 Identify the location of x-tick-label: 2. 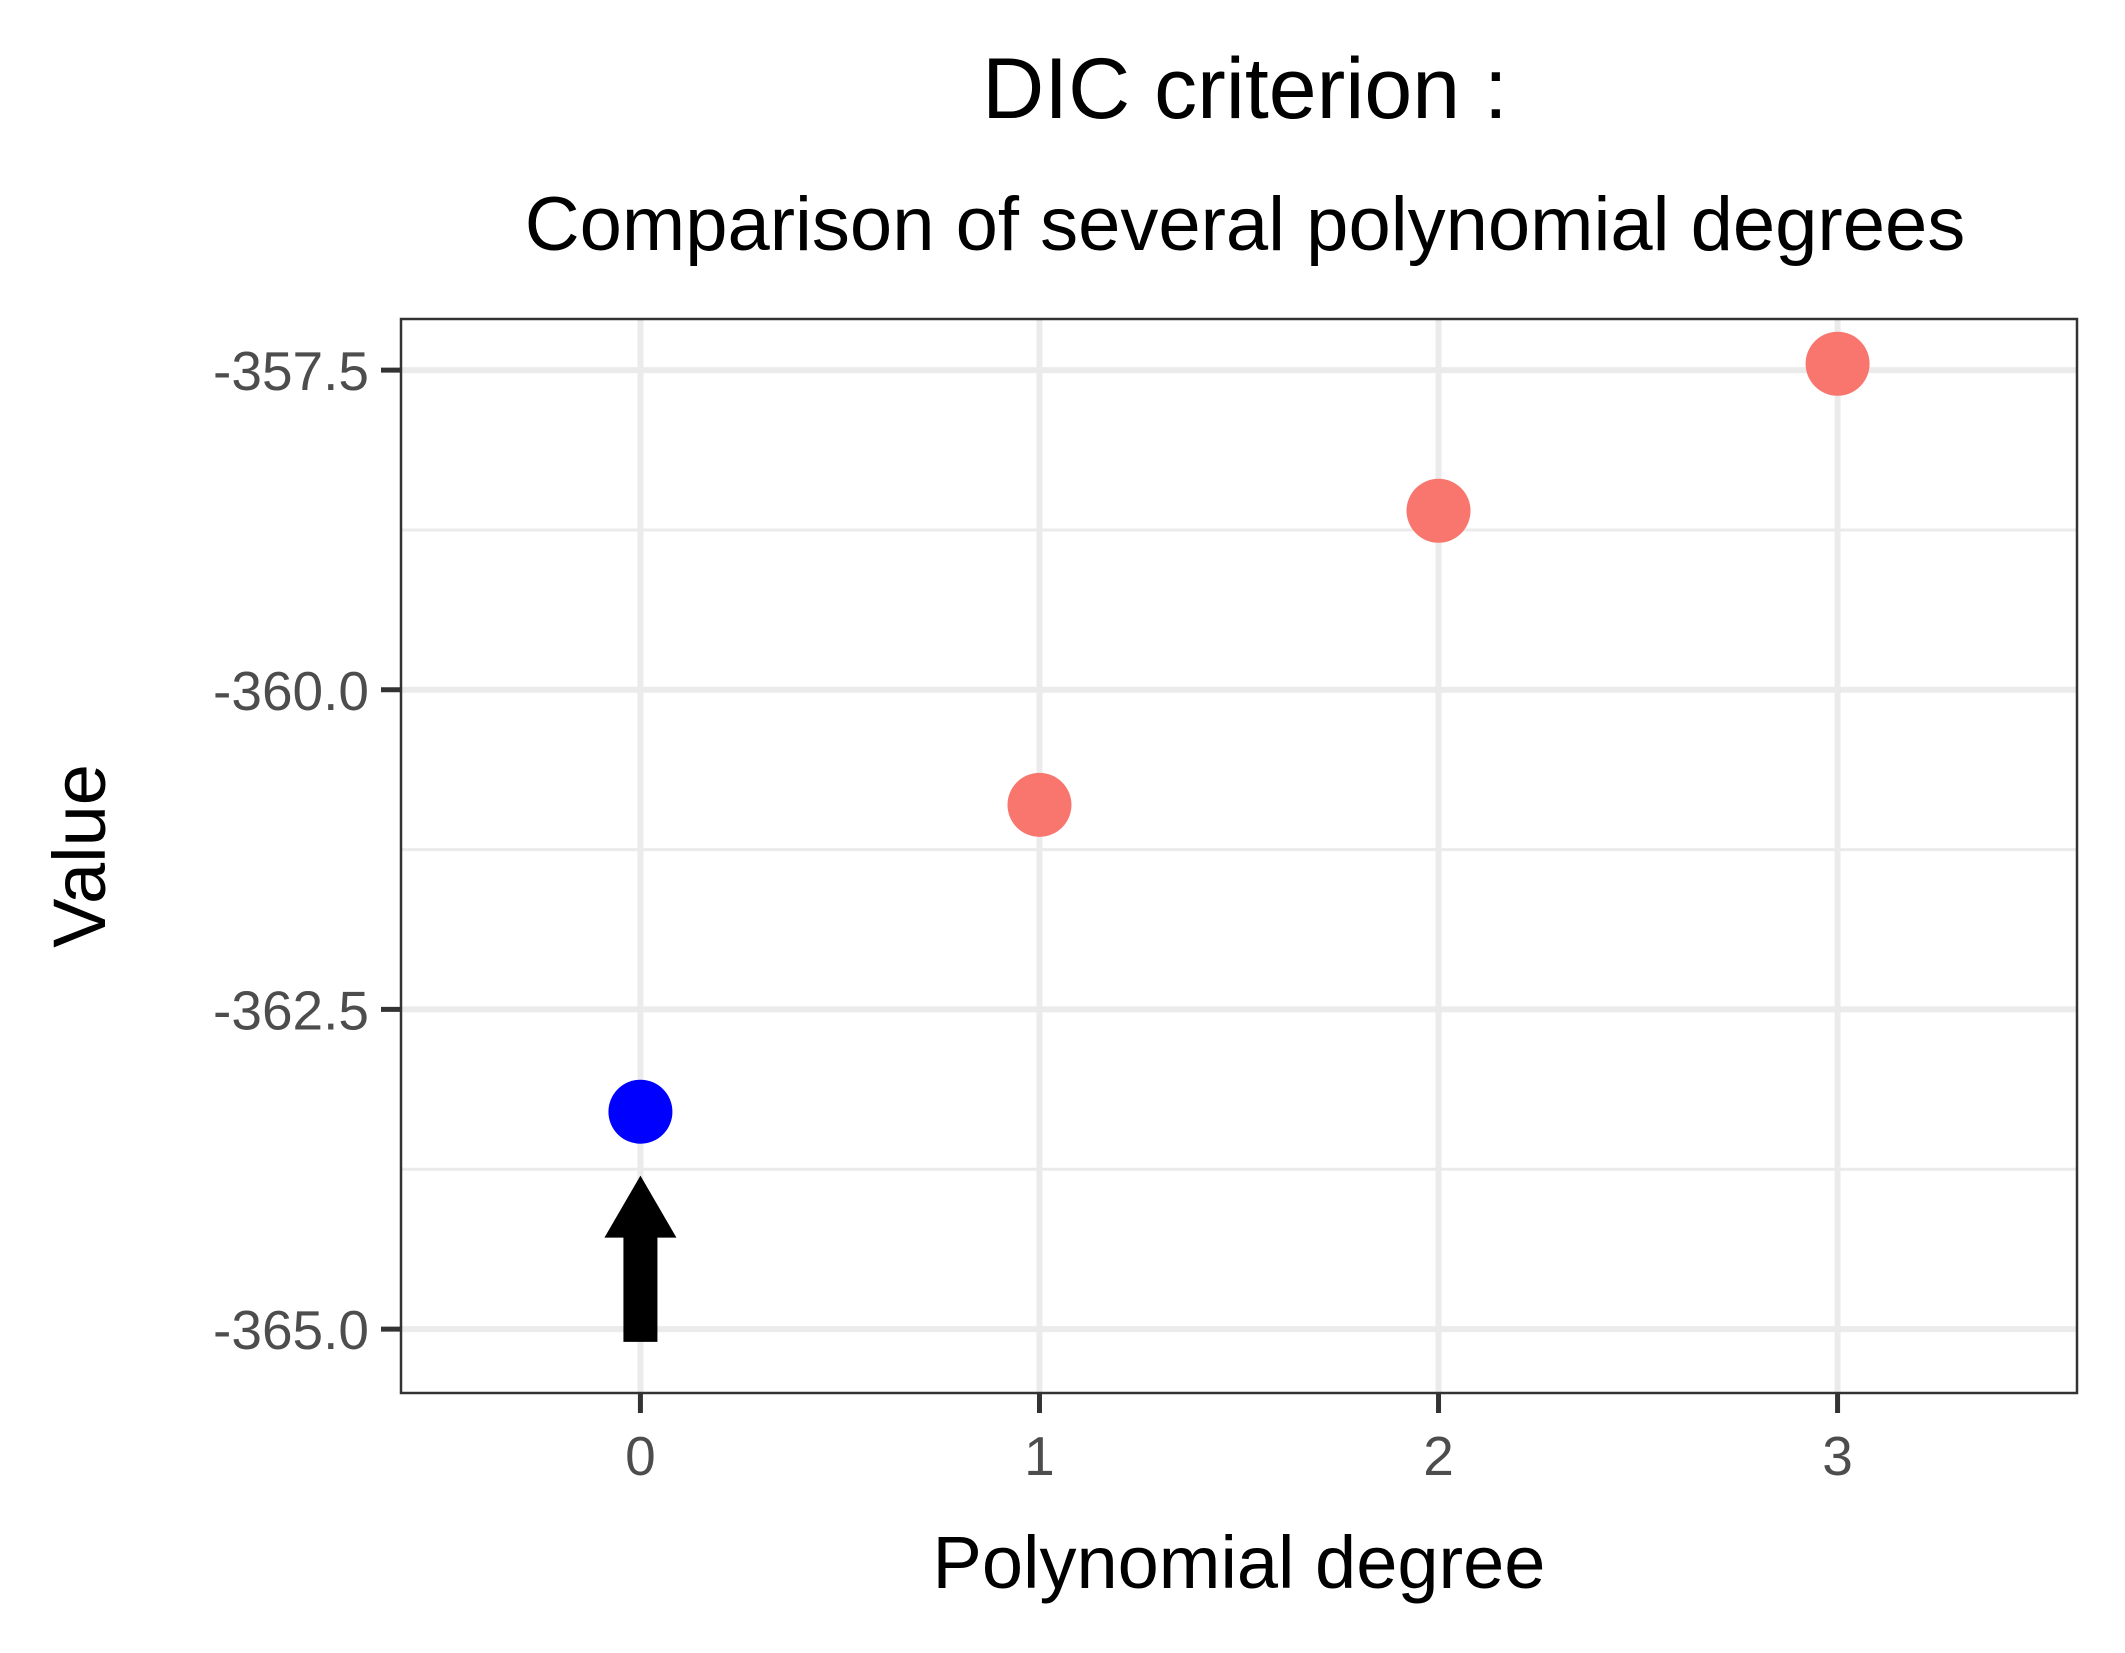
(1438, 1456).